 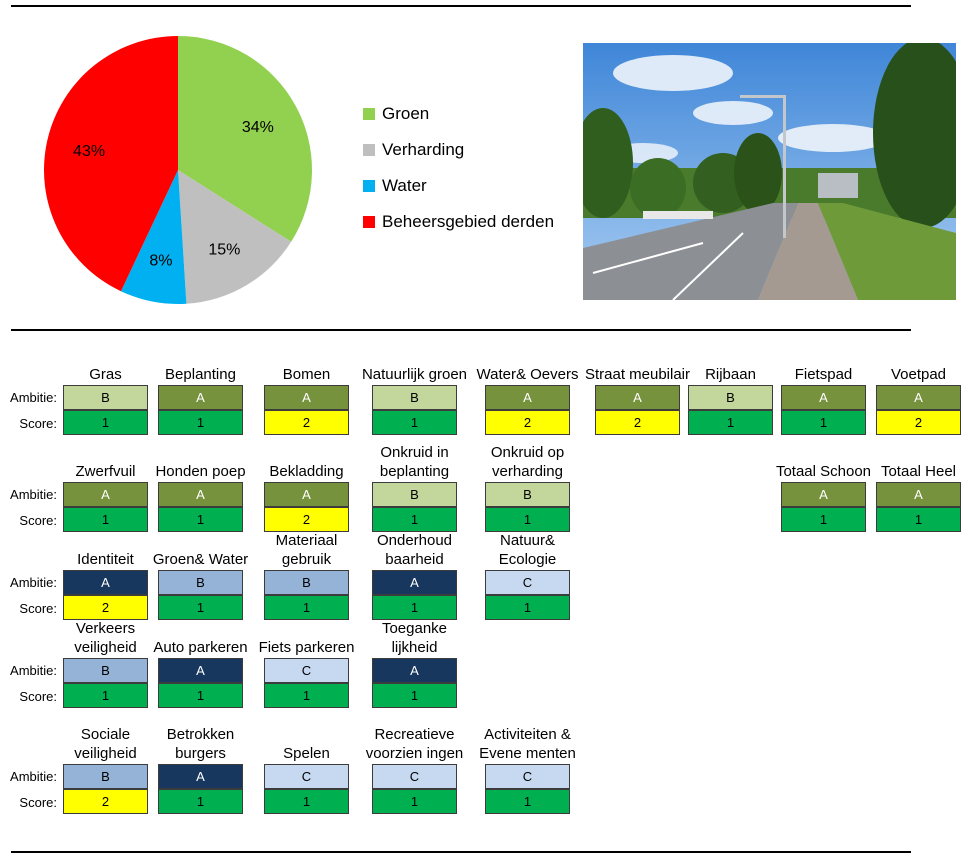 I want to click on category-label: Water& Oevers, so click(x=527, y=374).